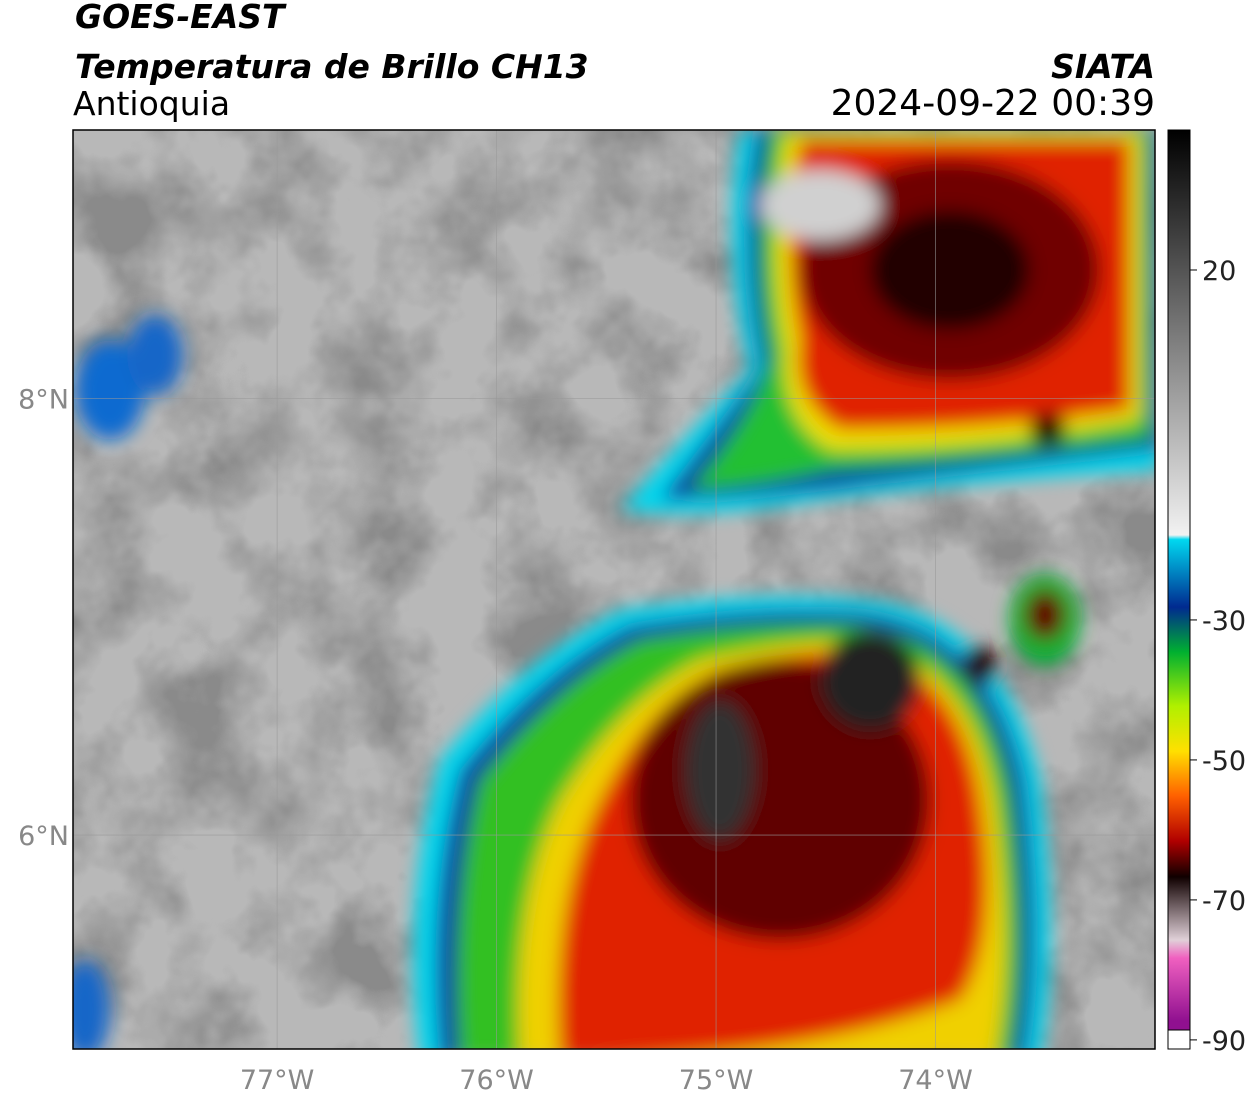  I want to click on colorbar-under, so click(1179, 1039).